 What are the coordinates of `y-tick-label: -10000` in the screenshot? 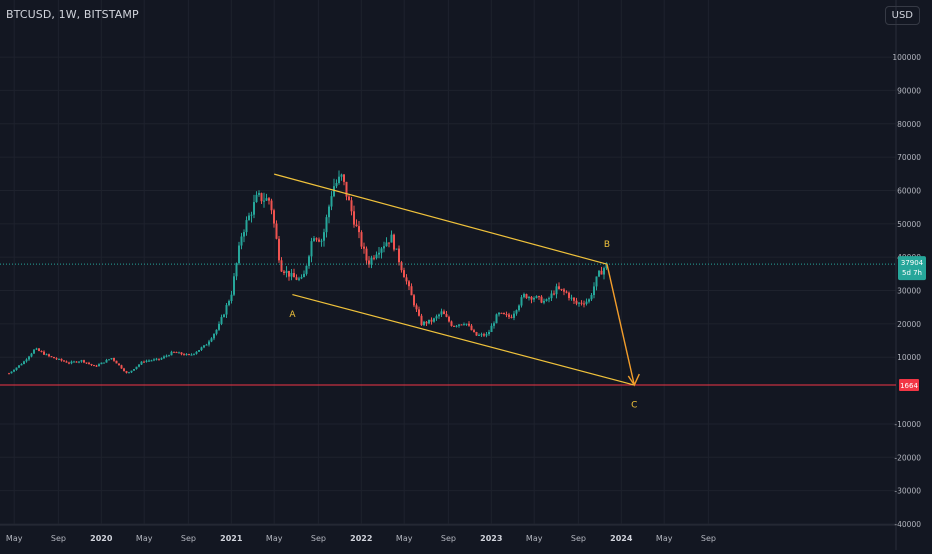 It's located at (907, 424).